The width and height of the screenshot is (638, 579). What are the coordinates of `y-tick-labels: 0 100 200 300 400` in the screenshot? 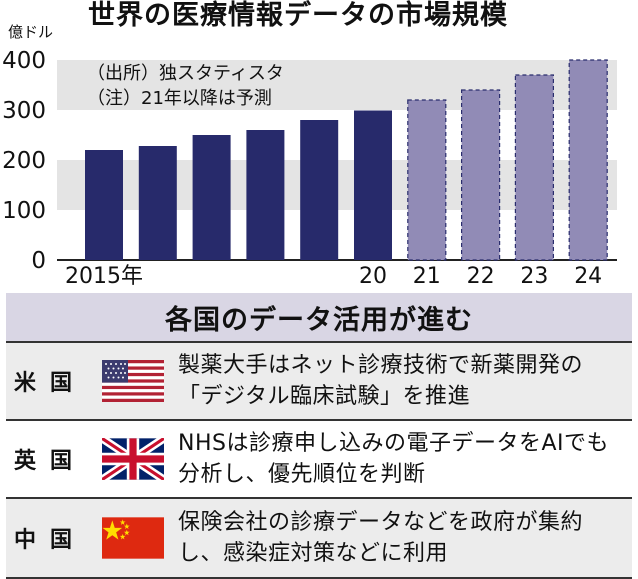 It's located at (24, 161).